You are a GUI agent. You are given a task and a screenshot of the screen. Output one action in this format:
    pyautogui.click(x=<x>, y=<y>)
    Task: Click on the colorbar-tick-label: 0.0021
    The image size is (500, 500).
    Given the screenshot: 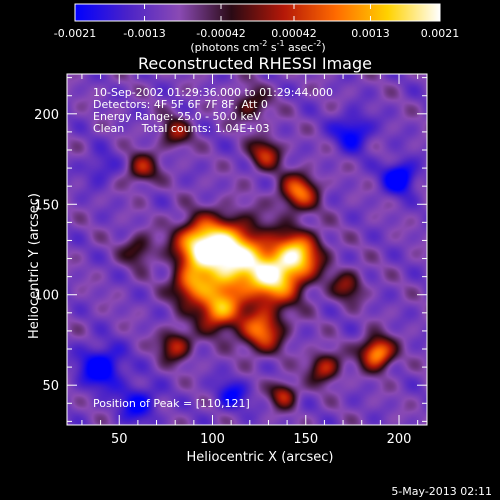 What is the action you would take?
    pyautogui.click(x=440, y=33)
    